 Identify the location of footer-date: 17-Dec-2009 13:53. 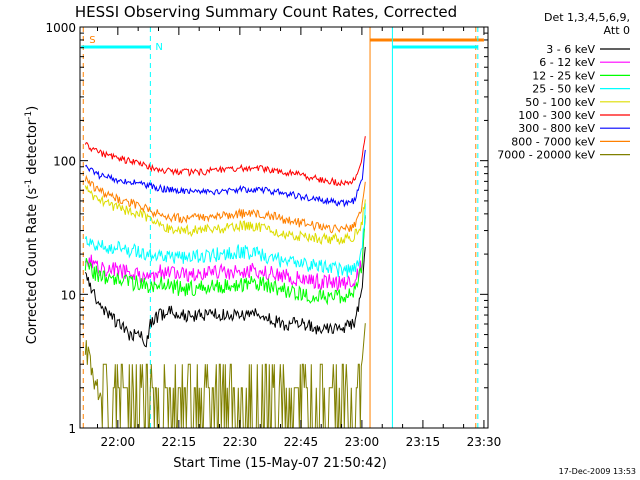
(597, 471).